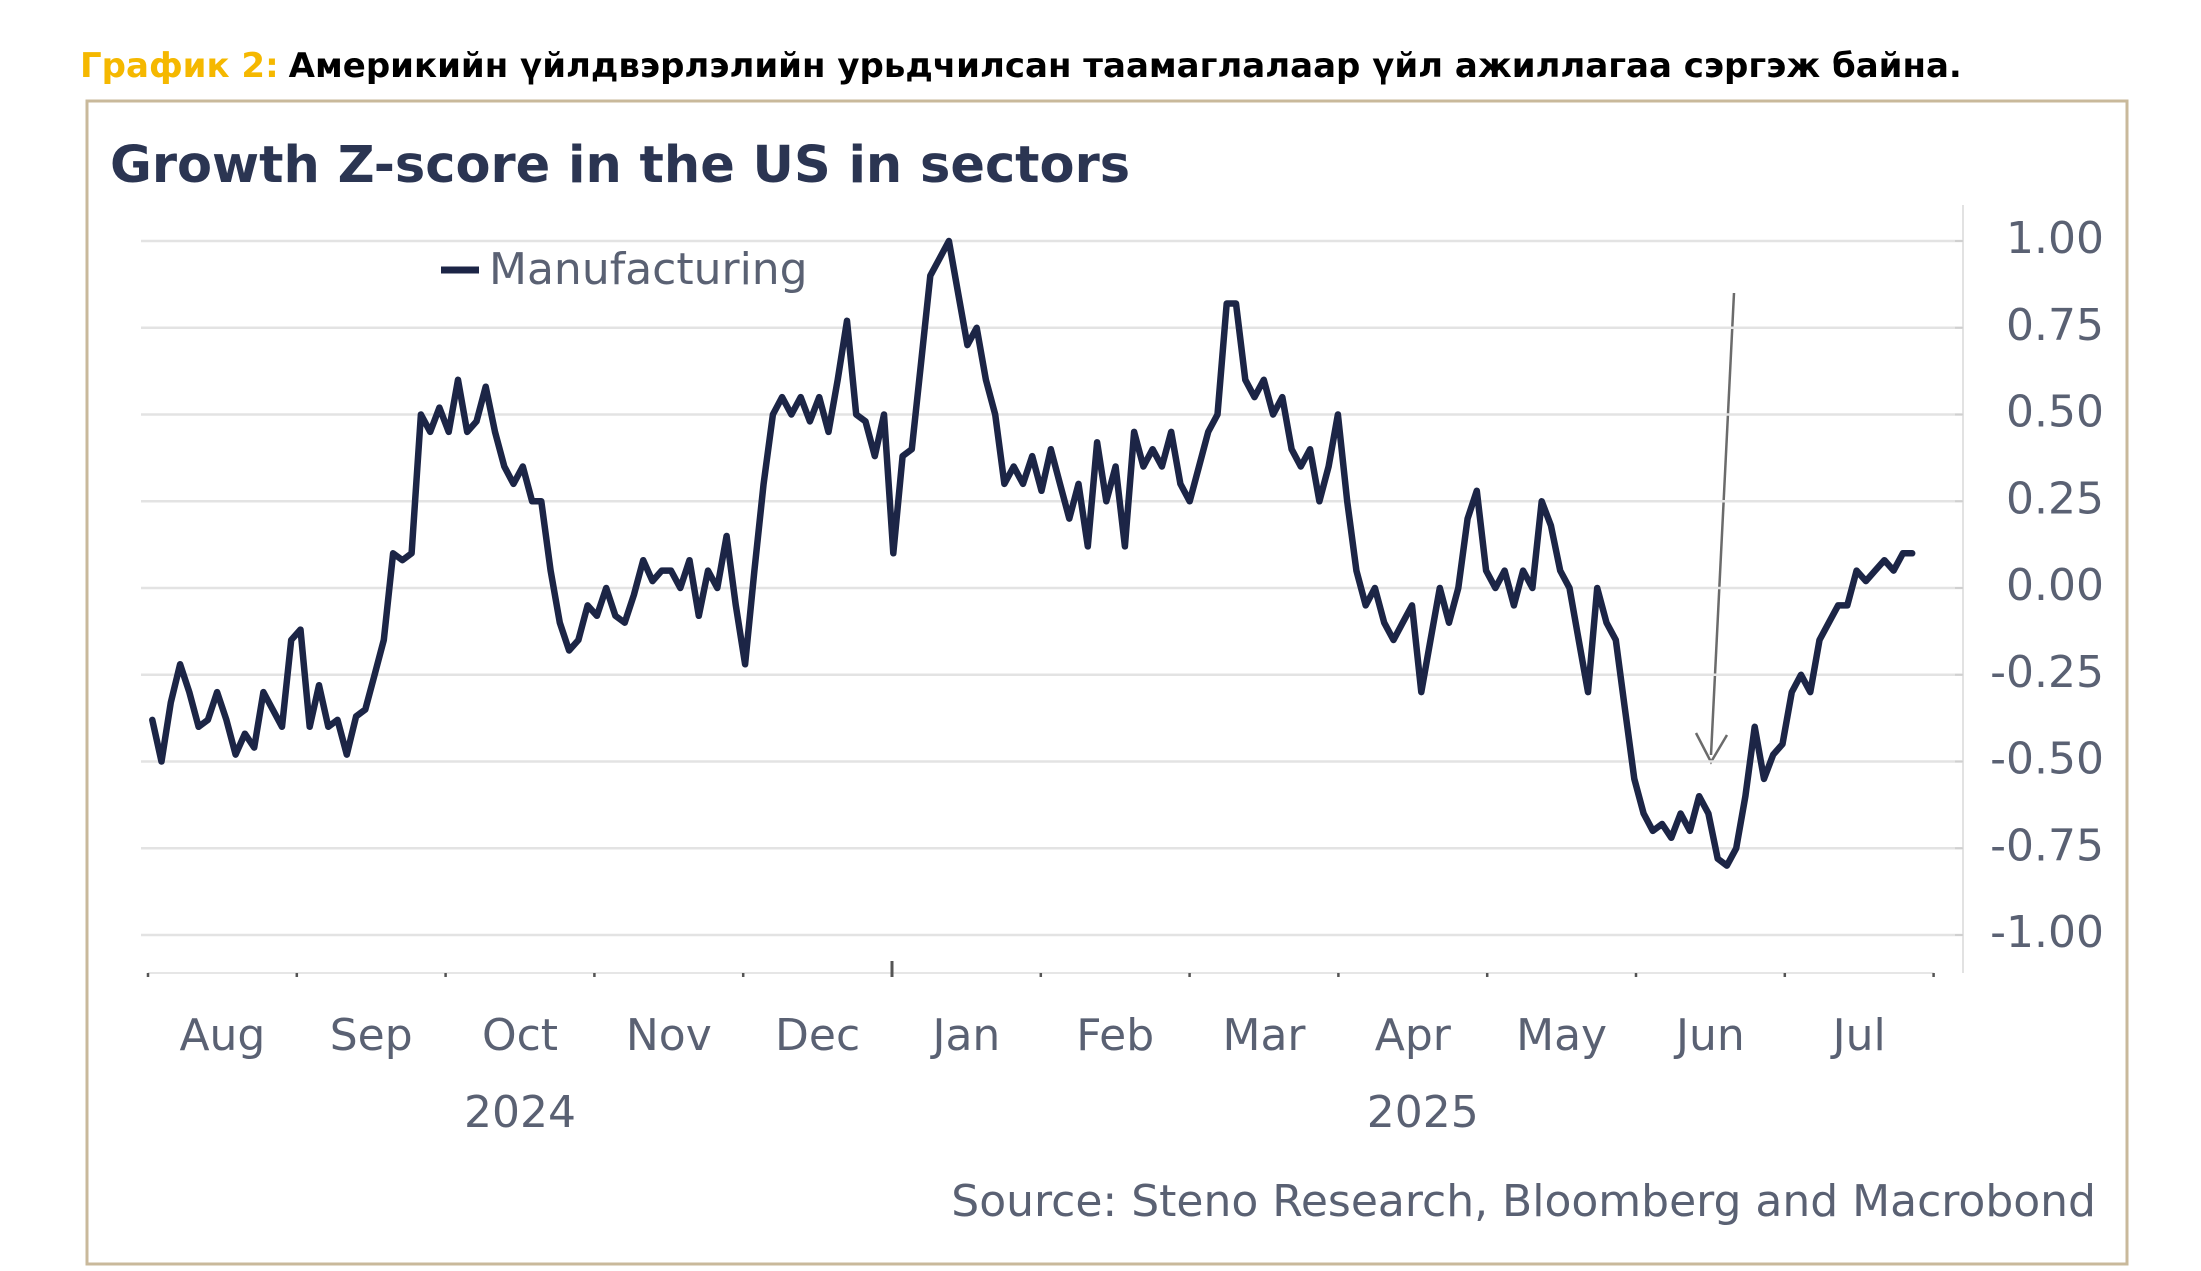 Image resolution: width=2201 pixels, height=1271 pixels. I want to click on x-tick-label: Oct, so click(520, 1035).